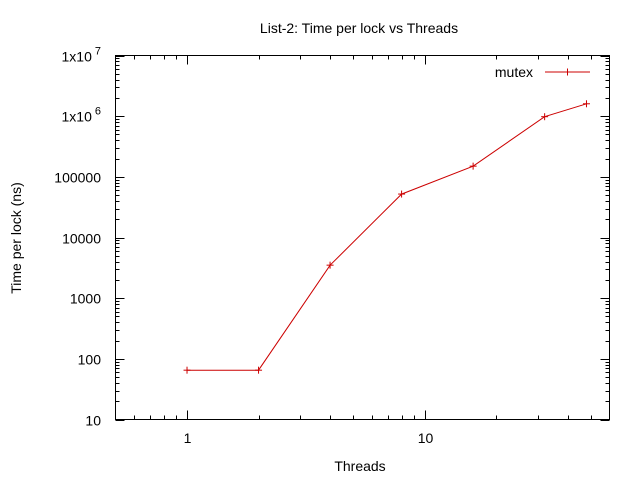  What do you see at coordinates (85, 299) in the screenshot?
I see `y-tick-label: 1000` at bounding box center [85, 299].